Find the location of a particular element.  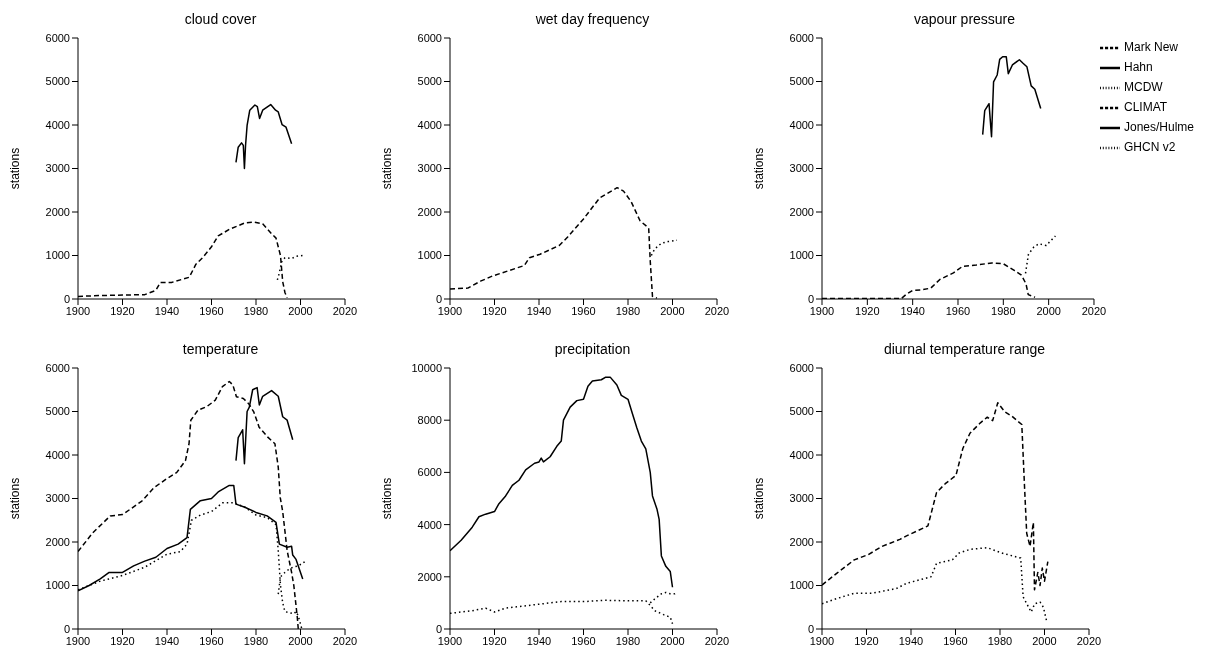

legend-label: CLIMAT is located at coordinates (1145, 107).